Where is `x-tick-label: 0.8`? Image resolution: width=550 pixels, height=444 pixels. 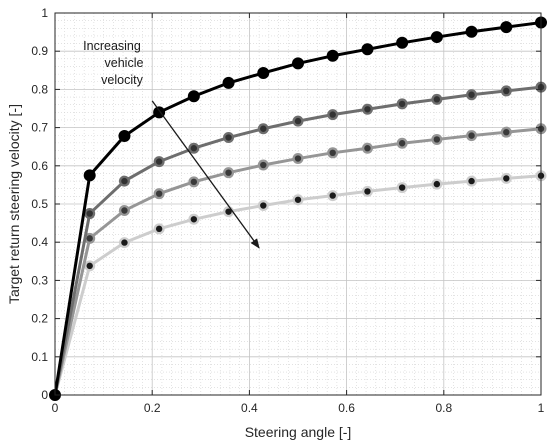
x-tick-label: 0.8 is located at coordinates (443, 408).